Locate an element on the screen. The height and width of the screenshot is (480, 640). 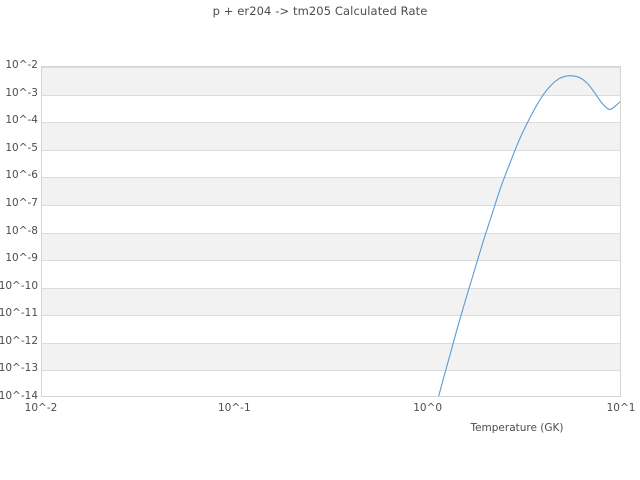
y-tick-label: 10^-7 is located at coordinates (21, 202).